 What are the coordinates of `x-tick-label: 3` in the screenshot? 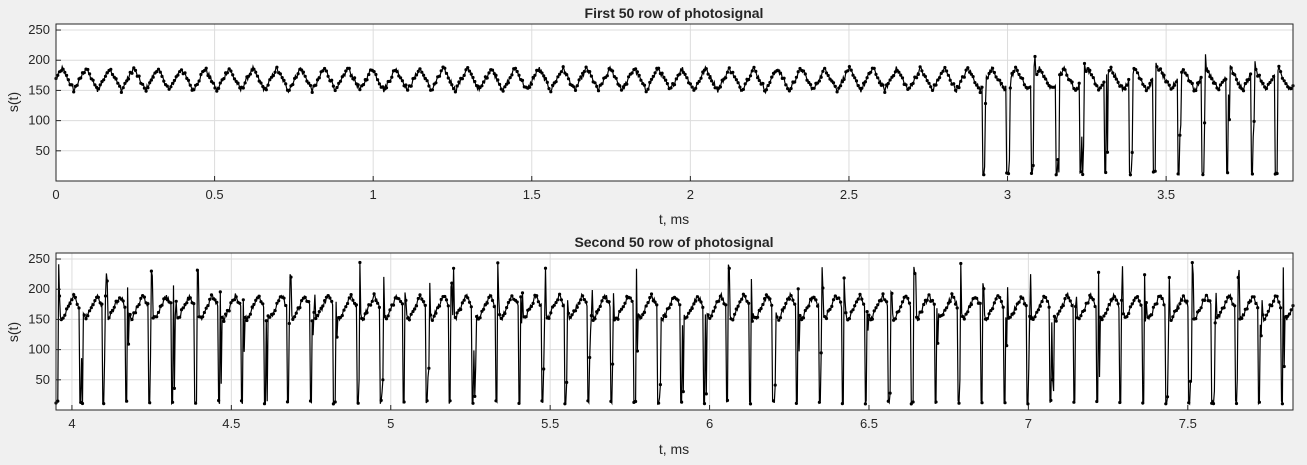 It's located at (1007, 194).